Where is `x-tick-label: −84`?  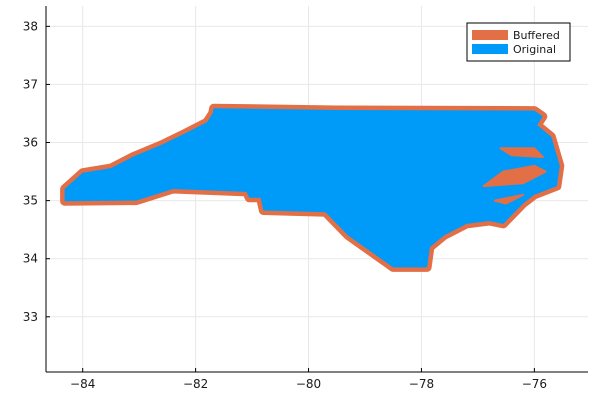
x-tick-label: −84 is located at coordinates (82, 384).